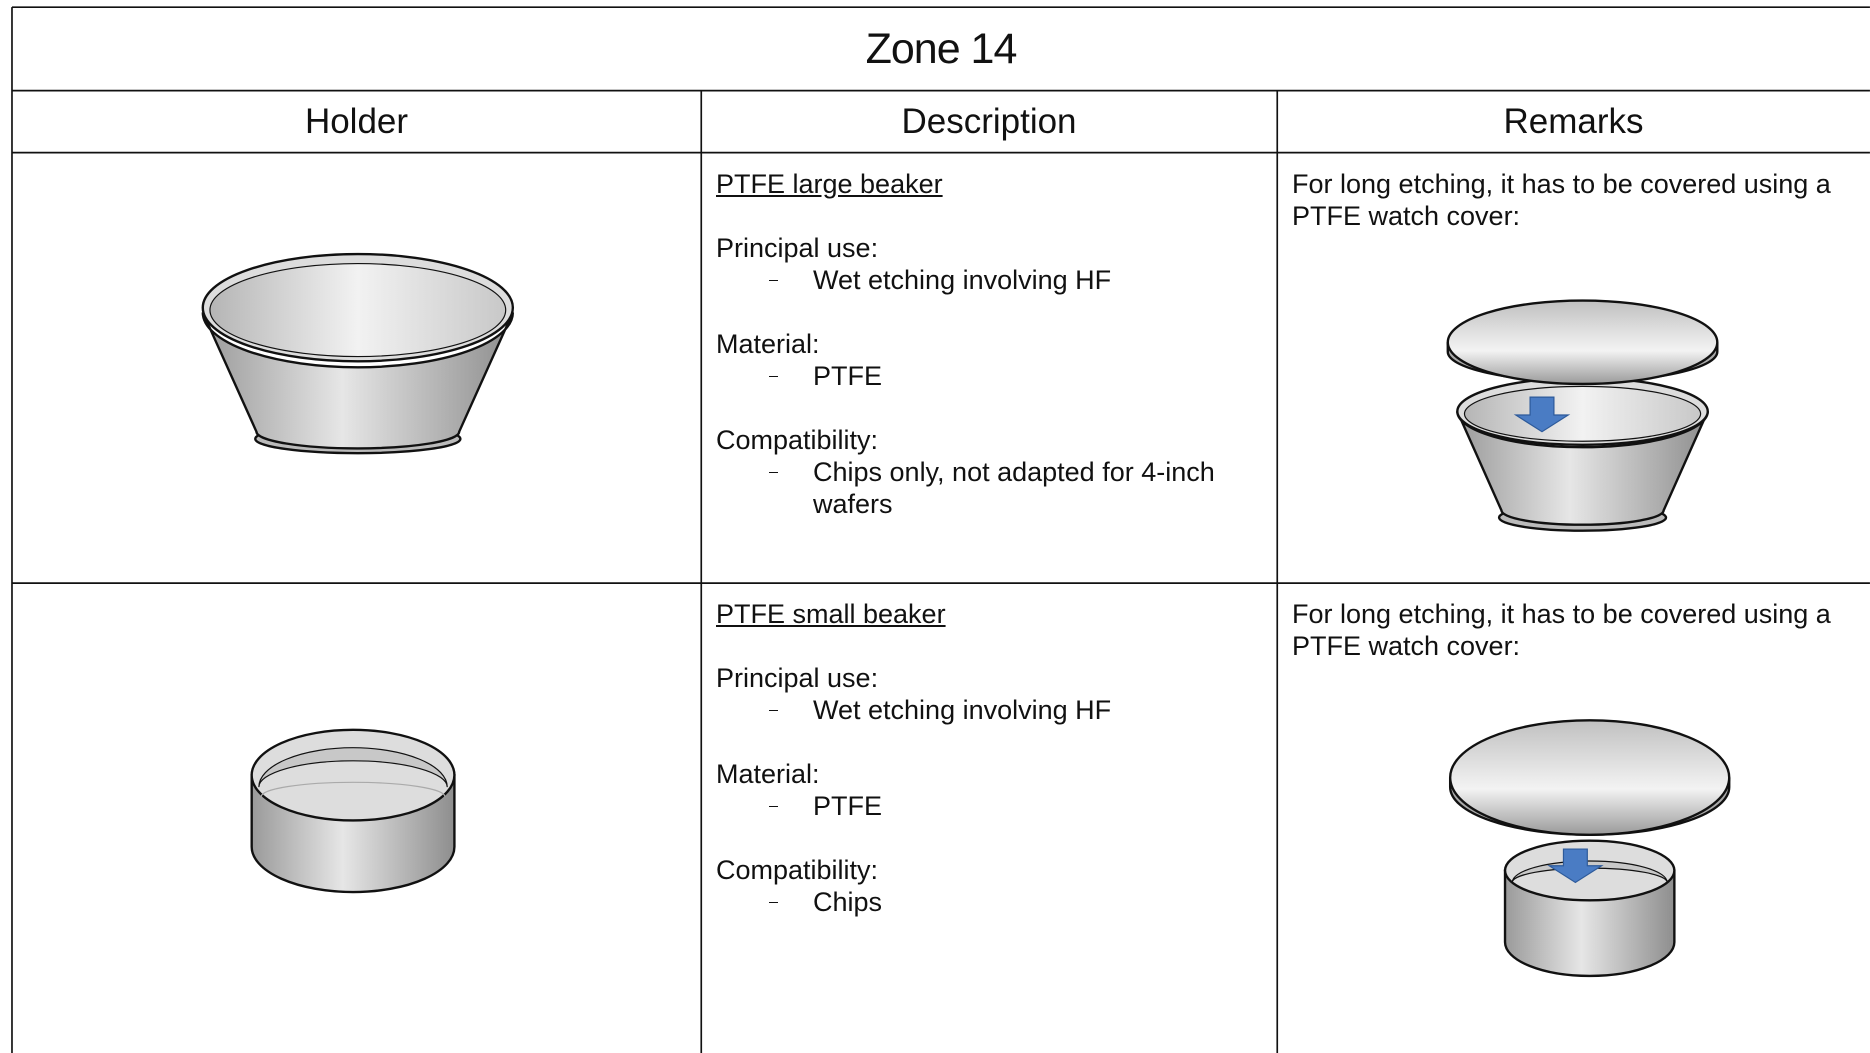 Image resolution: width=1870 pixels, height=1053 pixels. I want to click on large-beaker, so click(358, 353).